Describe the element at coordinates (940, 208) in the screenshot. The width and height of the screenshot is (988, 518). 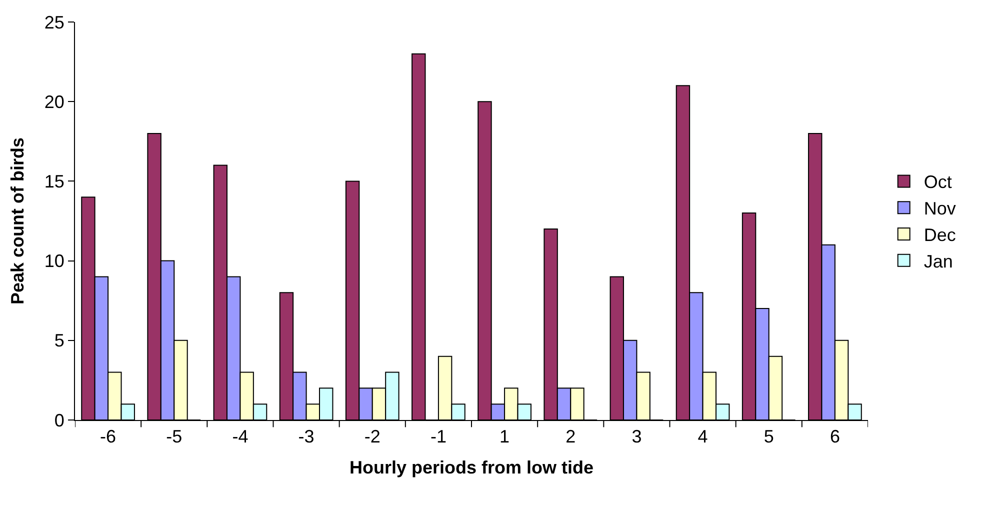
I see `legend-label: Nov` at that location.